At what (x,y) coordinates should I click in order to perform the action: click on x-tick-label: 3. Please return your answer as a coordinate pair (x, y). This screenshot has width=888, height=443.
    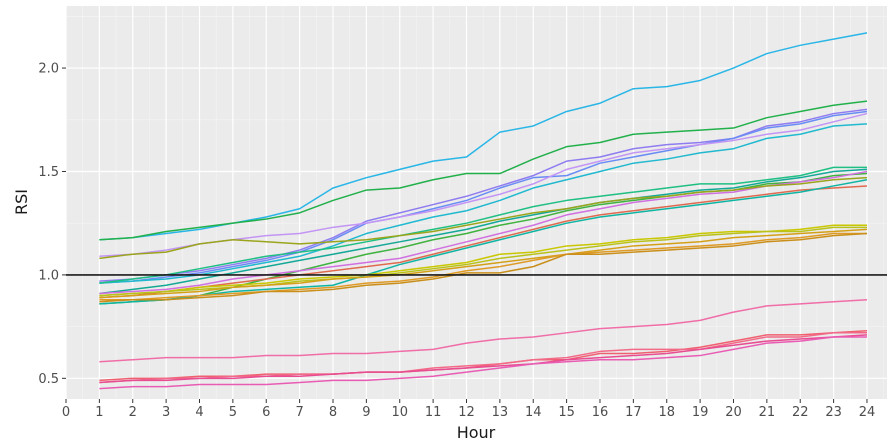
    Looking at the image, I should click on (166, 412).